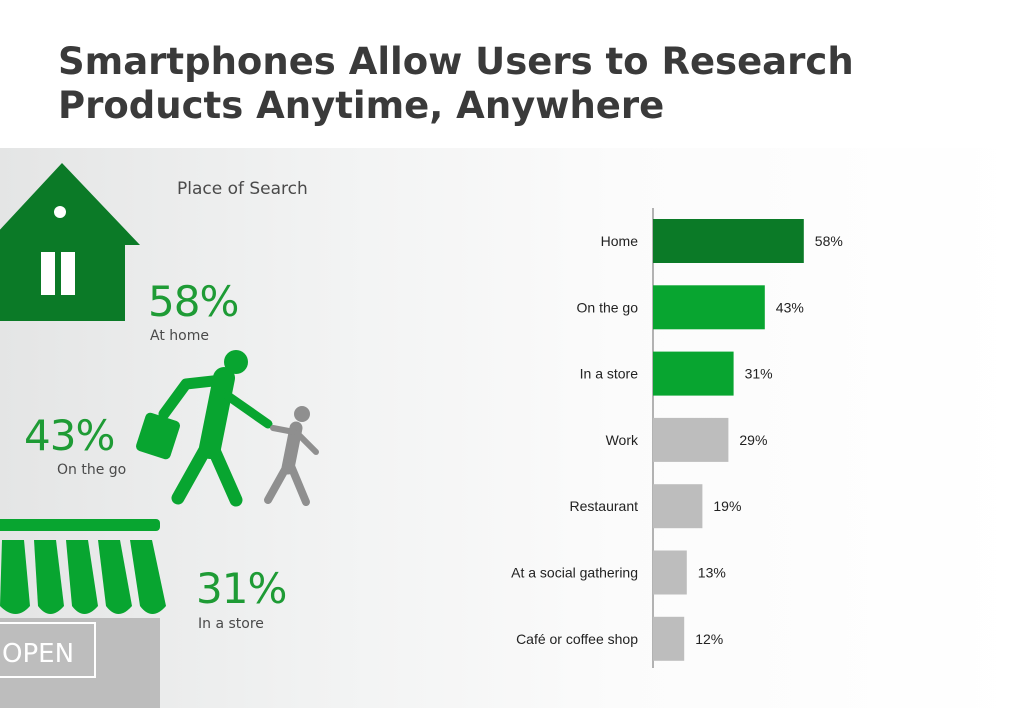 This screenshot has width=1024, height=708. I want to click on home-stat-value: 58%, so click(193, 301).